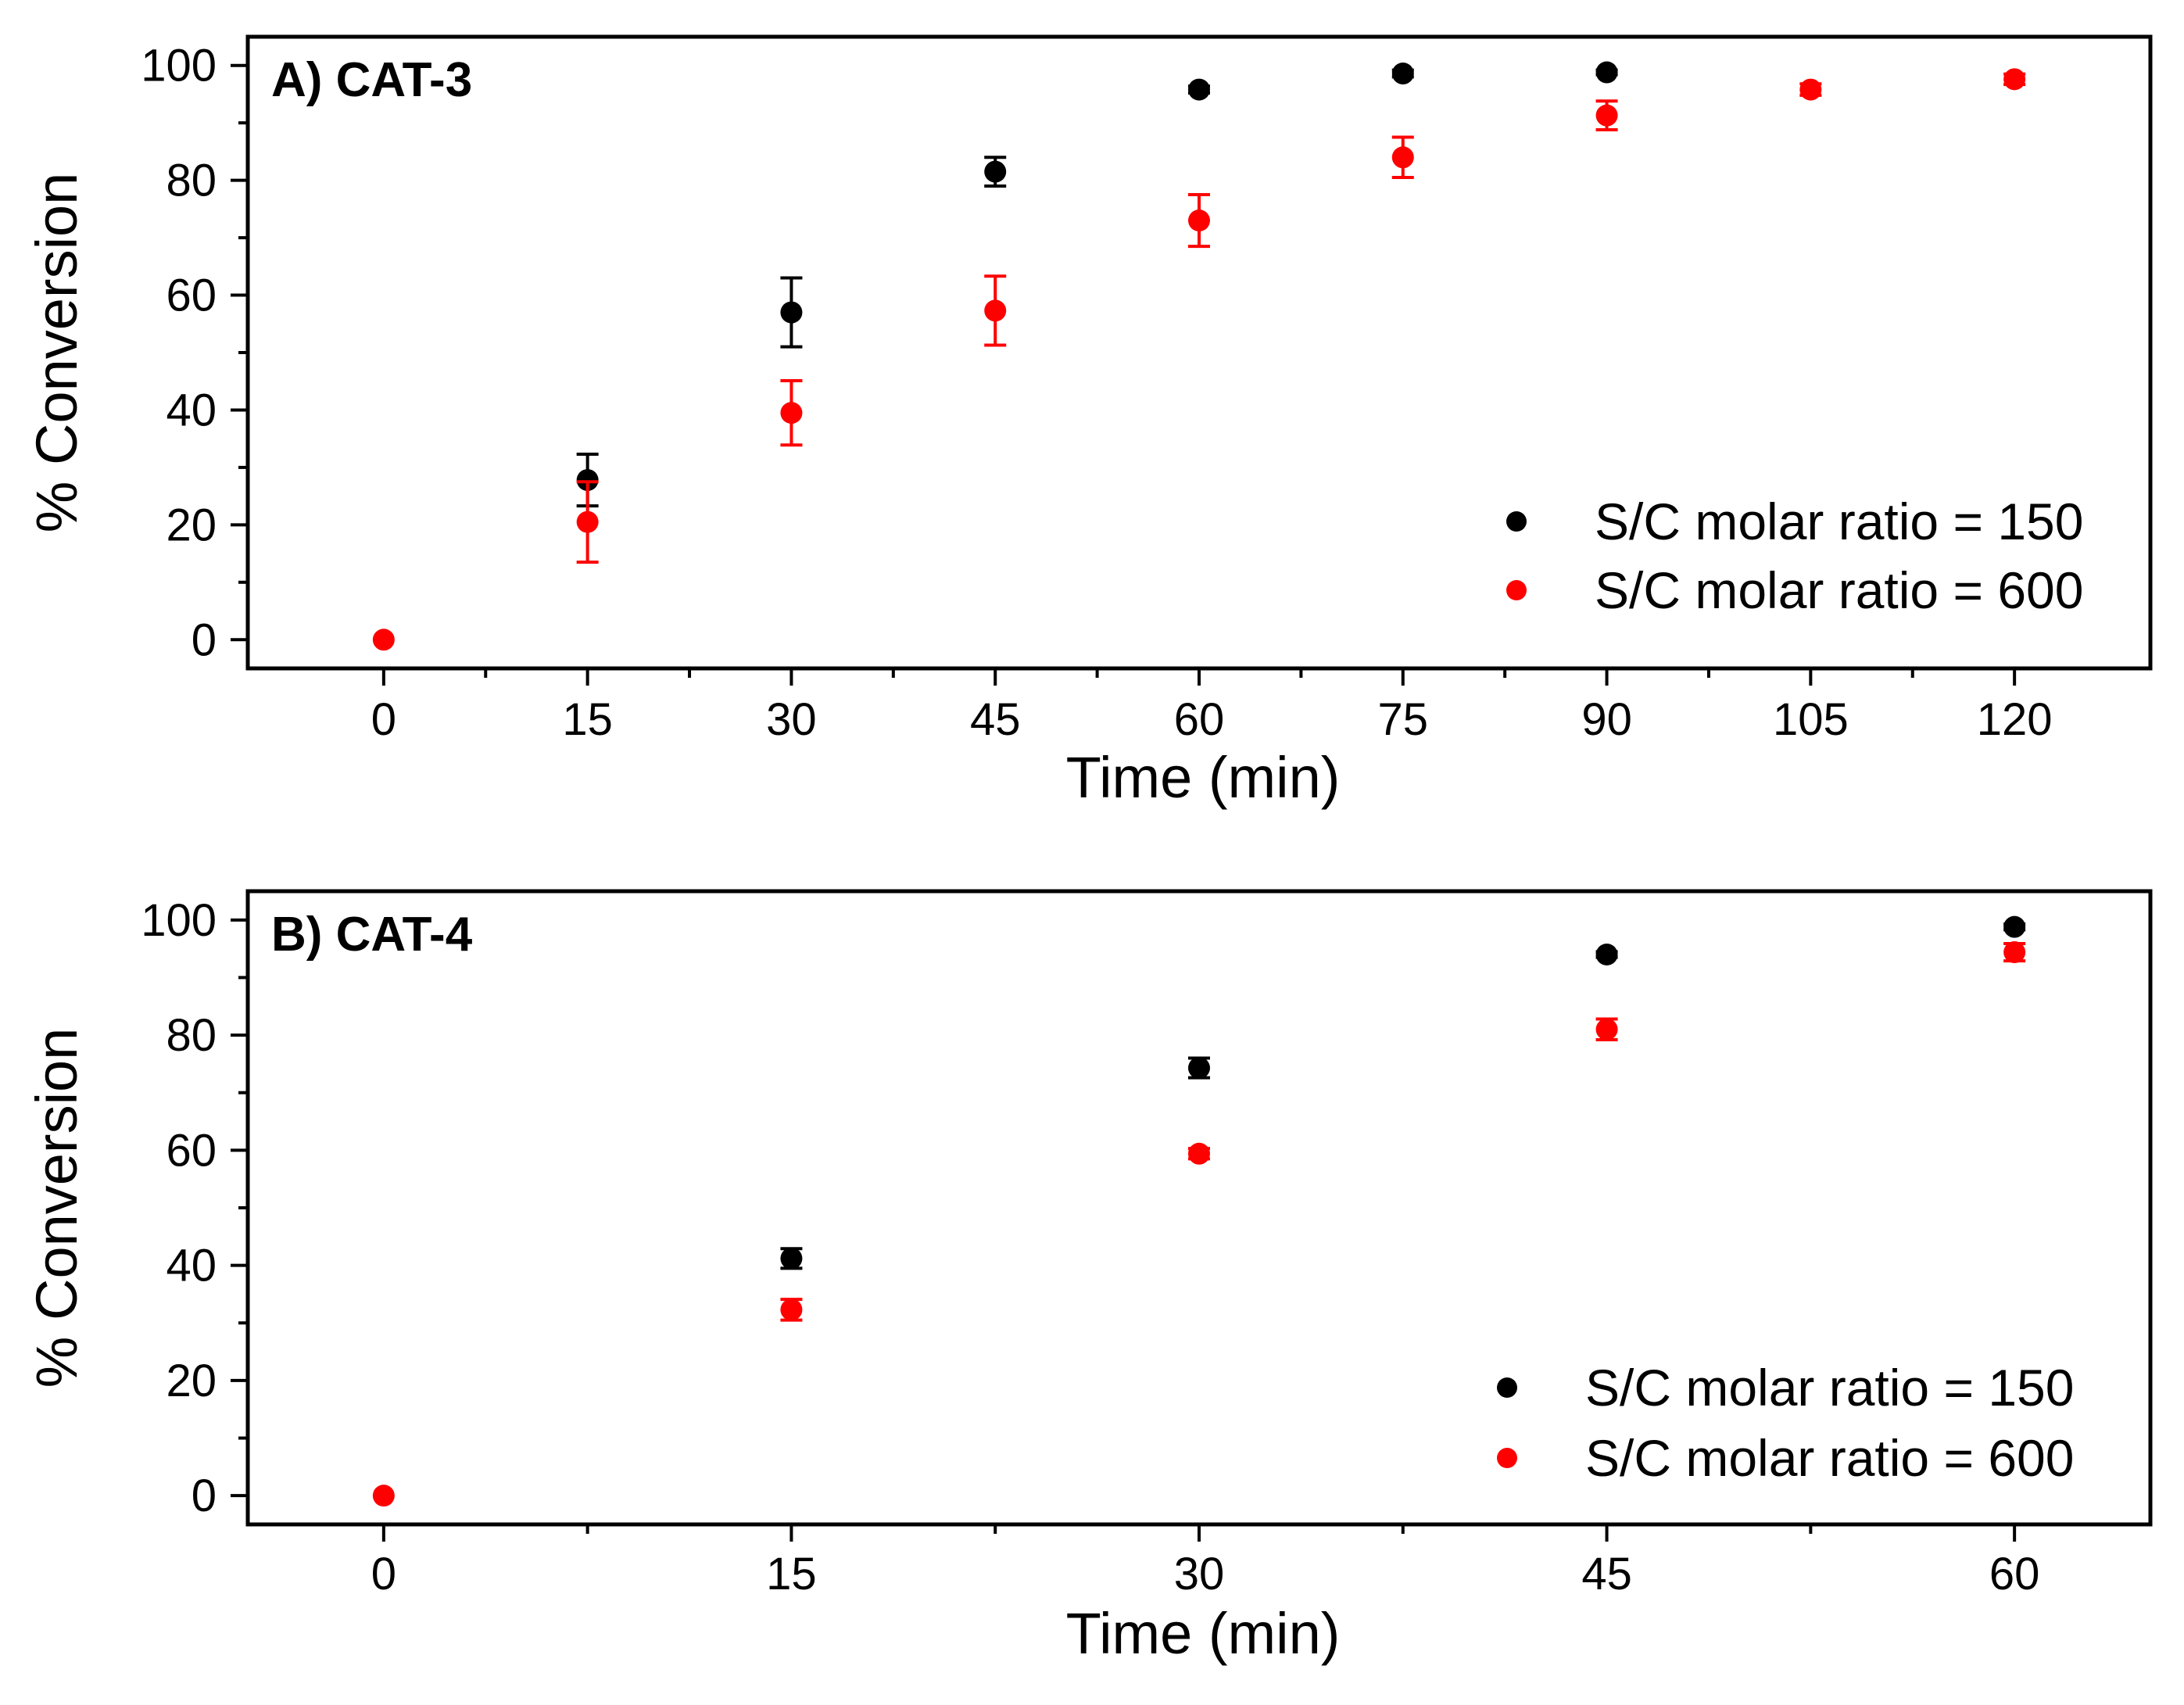 This screenshot has width=2184, height=1705. Describe the element at coordinates (1403, 720) in the screenshot. I see `x-tick-label: 75` at that location.